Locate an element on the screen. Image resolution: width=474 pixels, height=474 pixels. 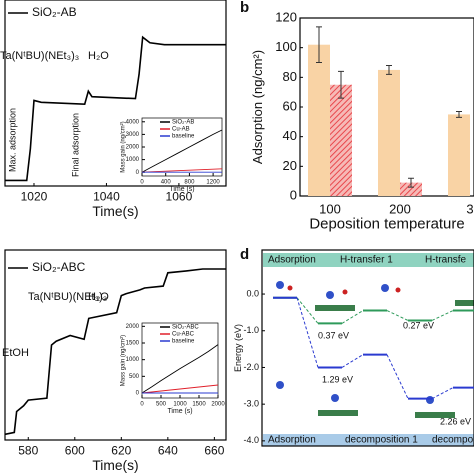
x-tick-label: 1060 is located at coordinates (179, 197).